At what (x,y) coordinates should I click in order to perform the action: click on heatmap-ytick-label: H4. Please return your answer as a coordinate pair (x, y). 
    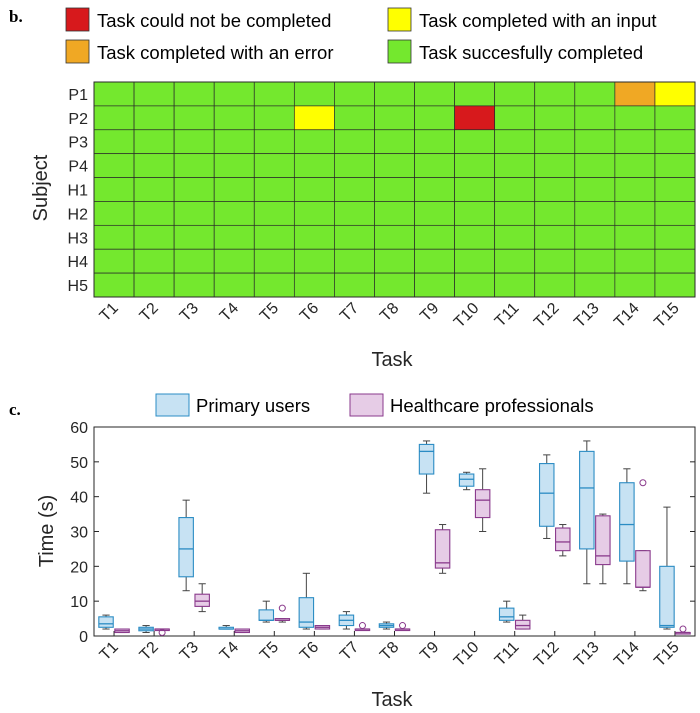
    Looking at the image, I should click on (78, 262).